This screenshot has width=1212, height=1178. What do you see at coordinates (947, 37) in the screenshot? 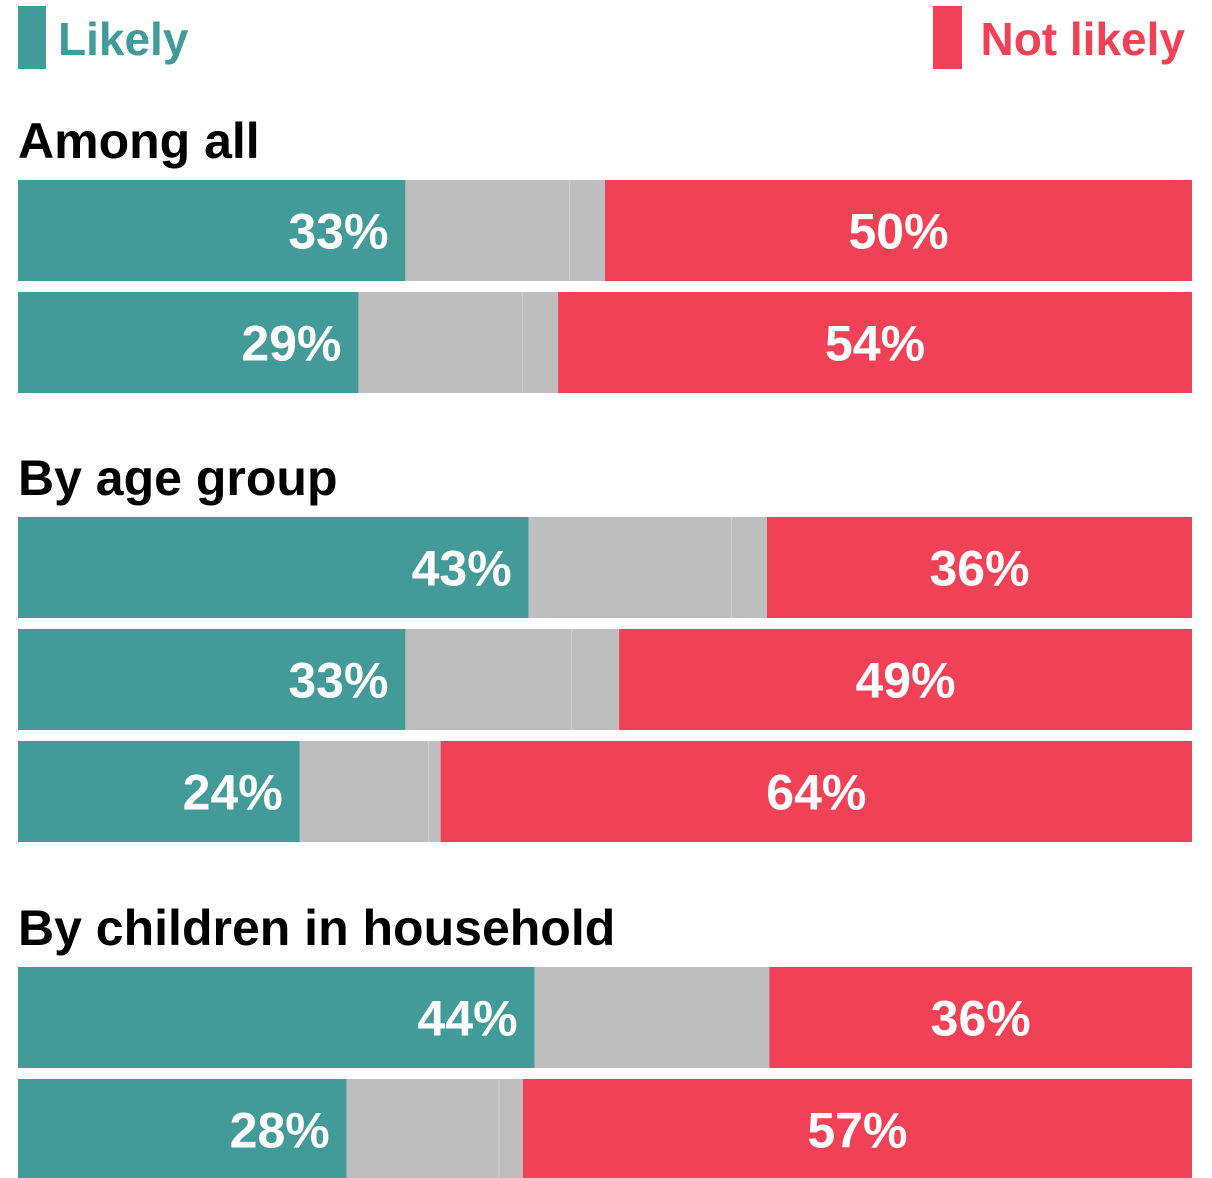
I see `legend-swatch-not-likely` at bounding box center [947, 37].